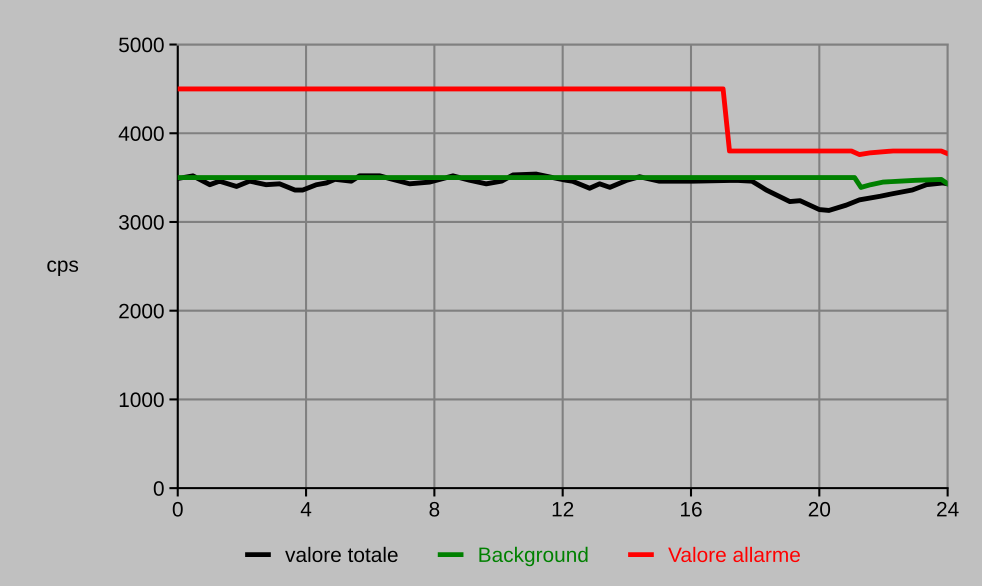  I want to click on y-tick-label: 5000, so click(141, 45).